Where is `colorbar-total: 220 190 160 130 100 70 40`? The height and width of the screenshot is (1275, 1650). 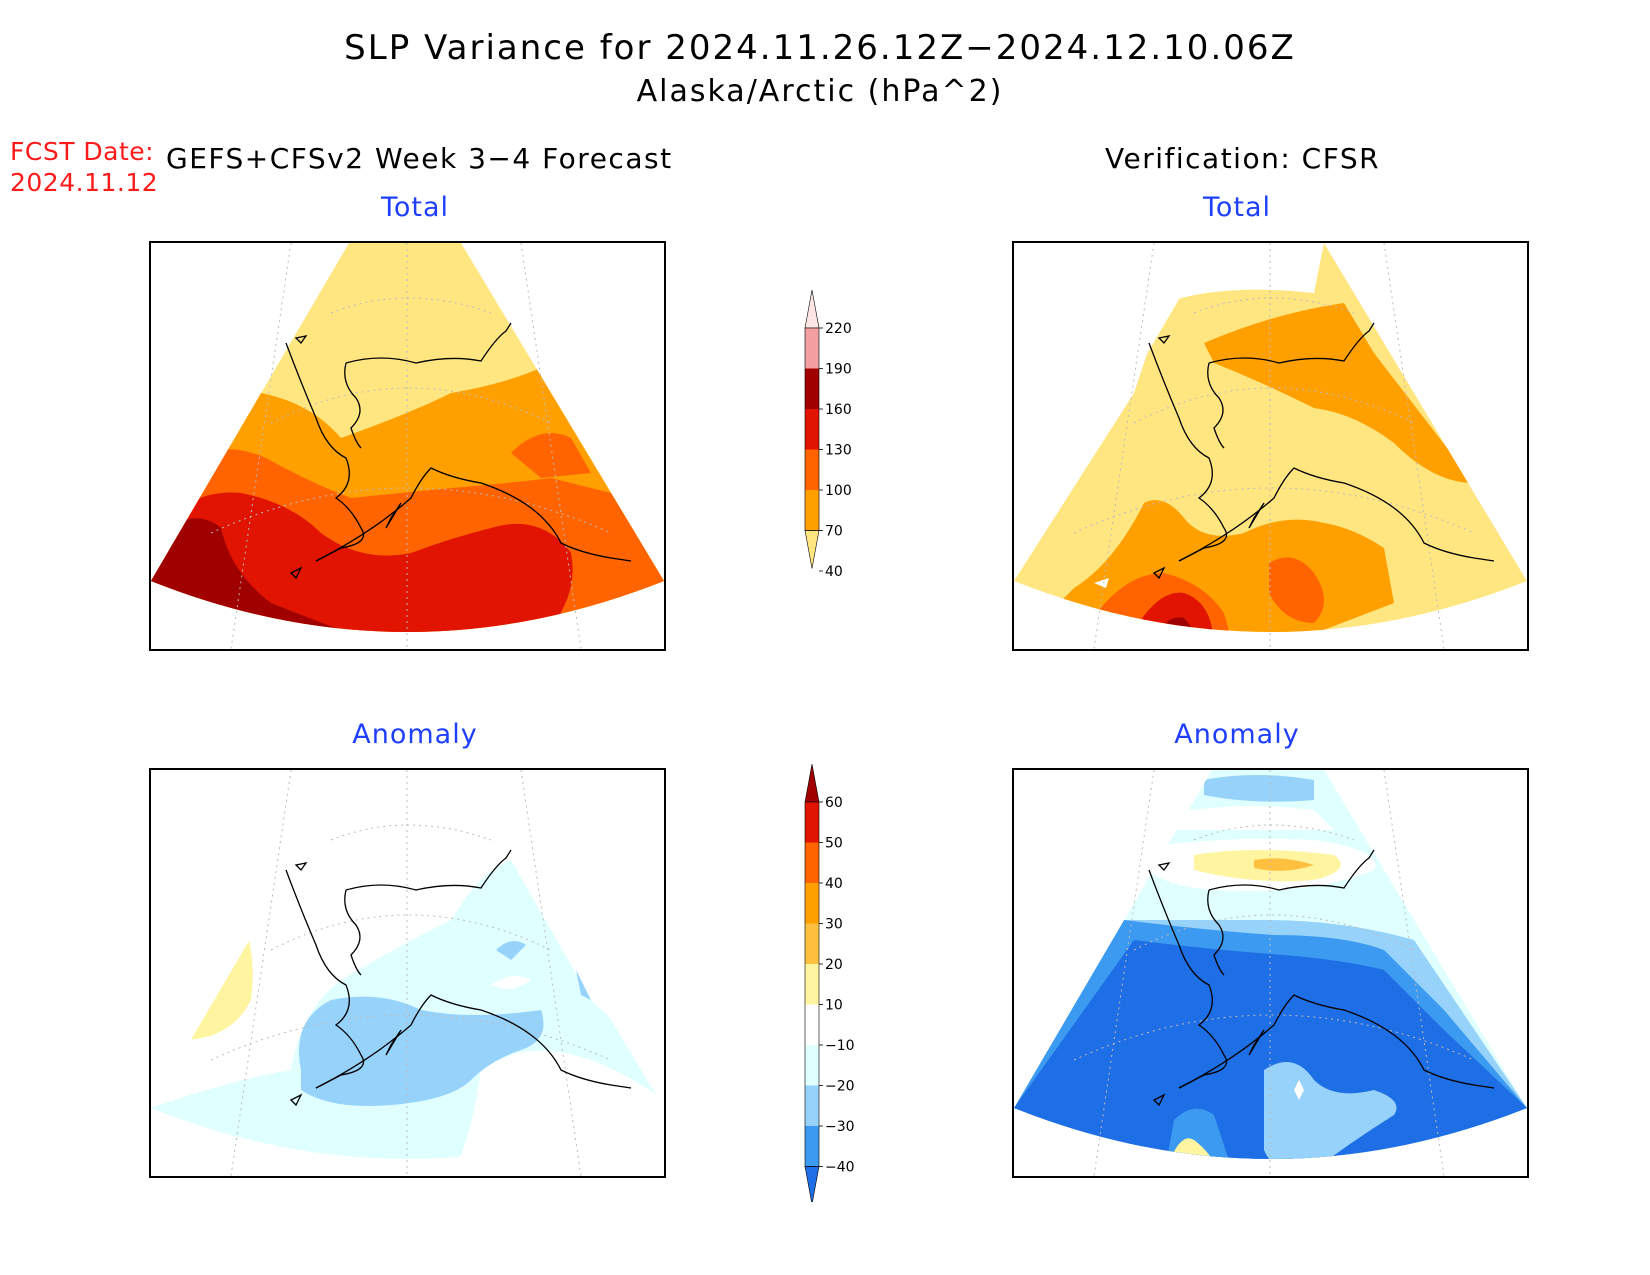
colorbar-total: 220 190 160 130 100 70 40 is located at coordinates (828, 434).